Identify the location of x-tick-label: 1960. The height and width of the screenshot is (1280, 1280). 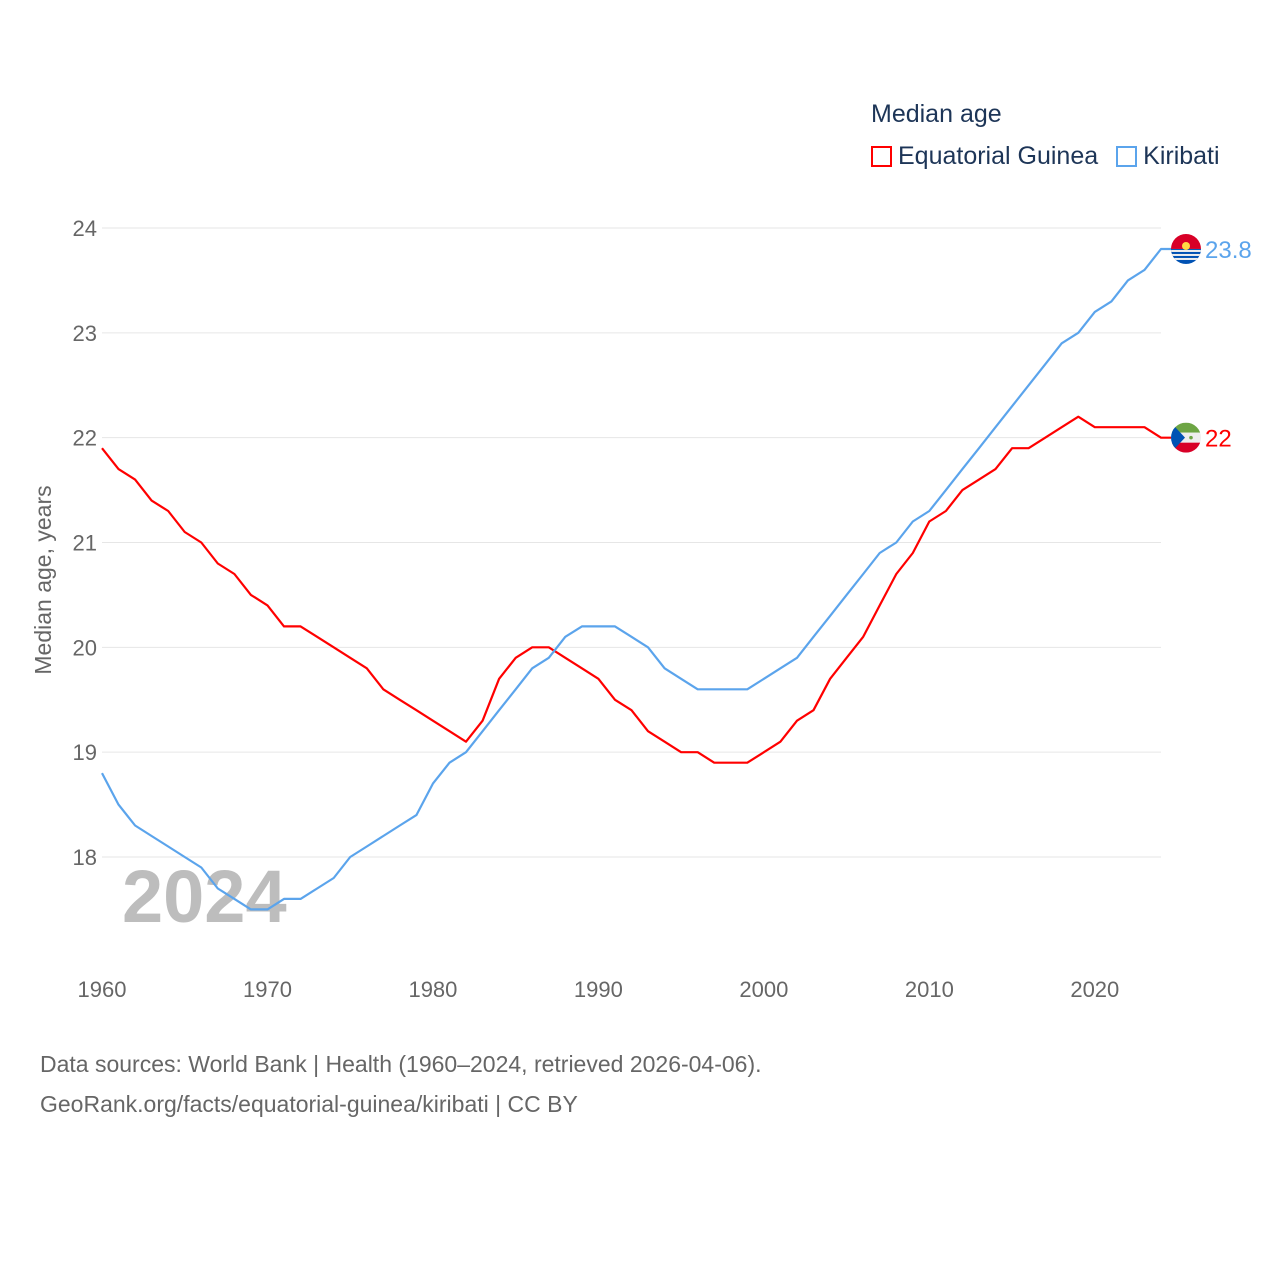
(102, 989).